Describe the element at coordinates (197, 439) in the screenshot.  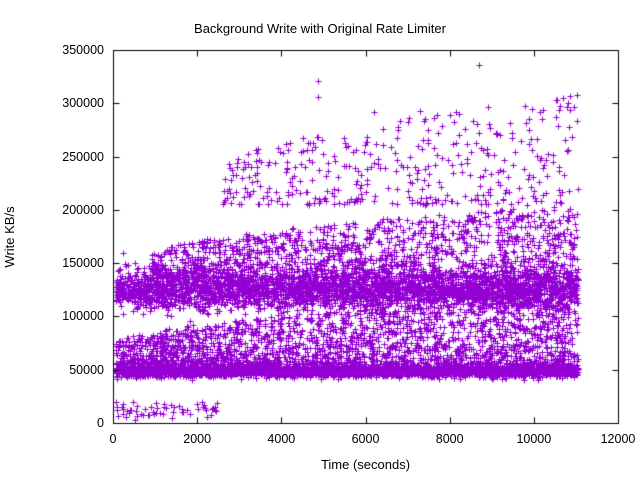
I see `x-tick-label: 2000` at that location.